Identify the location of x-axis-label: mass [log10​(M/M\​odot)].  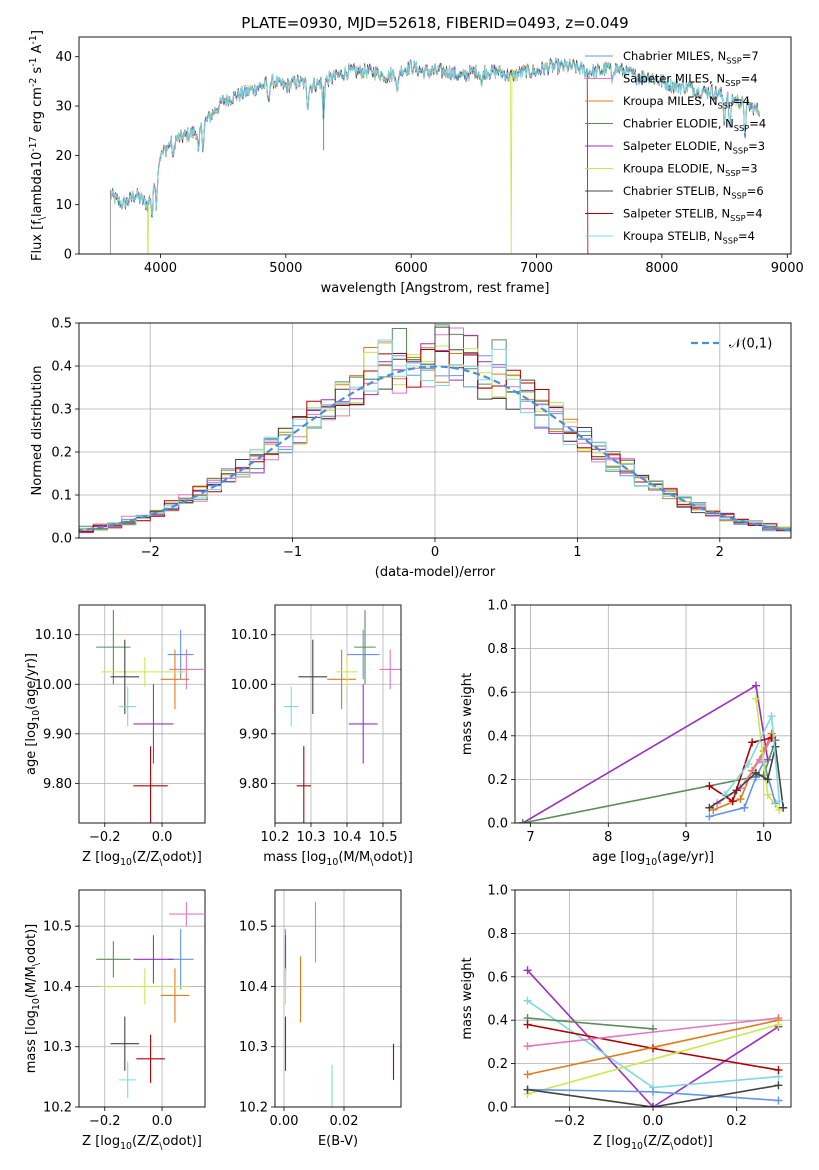
(338, 859).